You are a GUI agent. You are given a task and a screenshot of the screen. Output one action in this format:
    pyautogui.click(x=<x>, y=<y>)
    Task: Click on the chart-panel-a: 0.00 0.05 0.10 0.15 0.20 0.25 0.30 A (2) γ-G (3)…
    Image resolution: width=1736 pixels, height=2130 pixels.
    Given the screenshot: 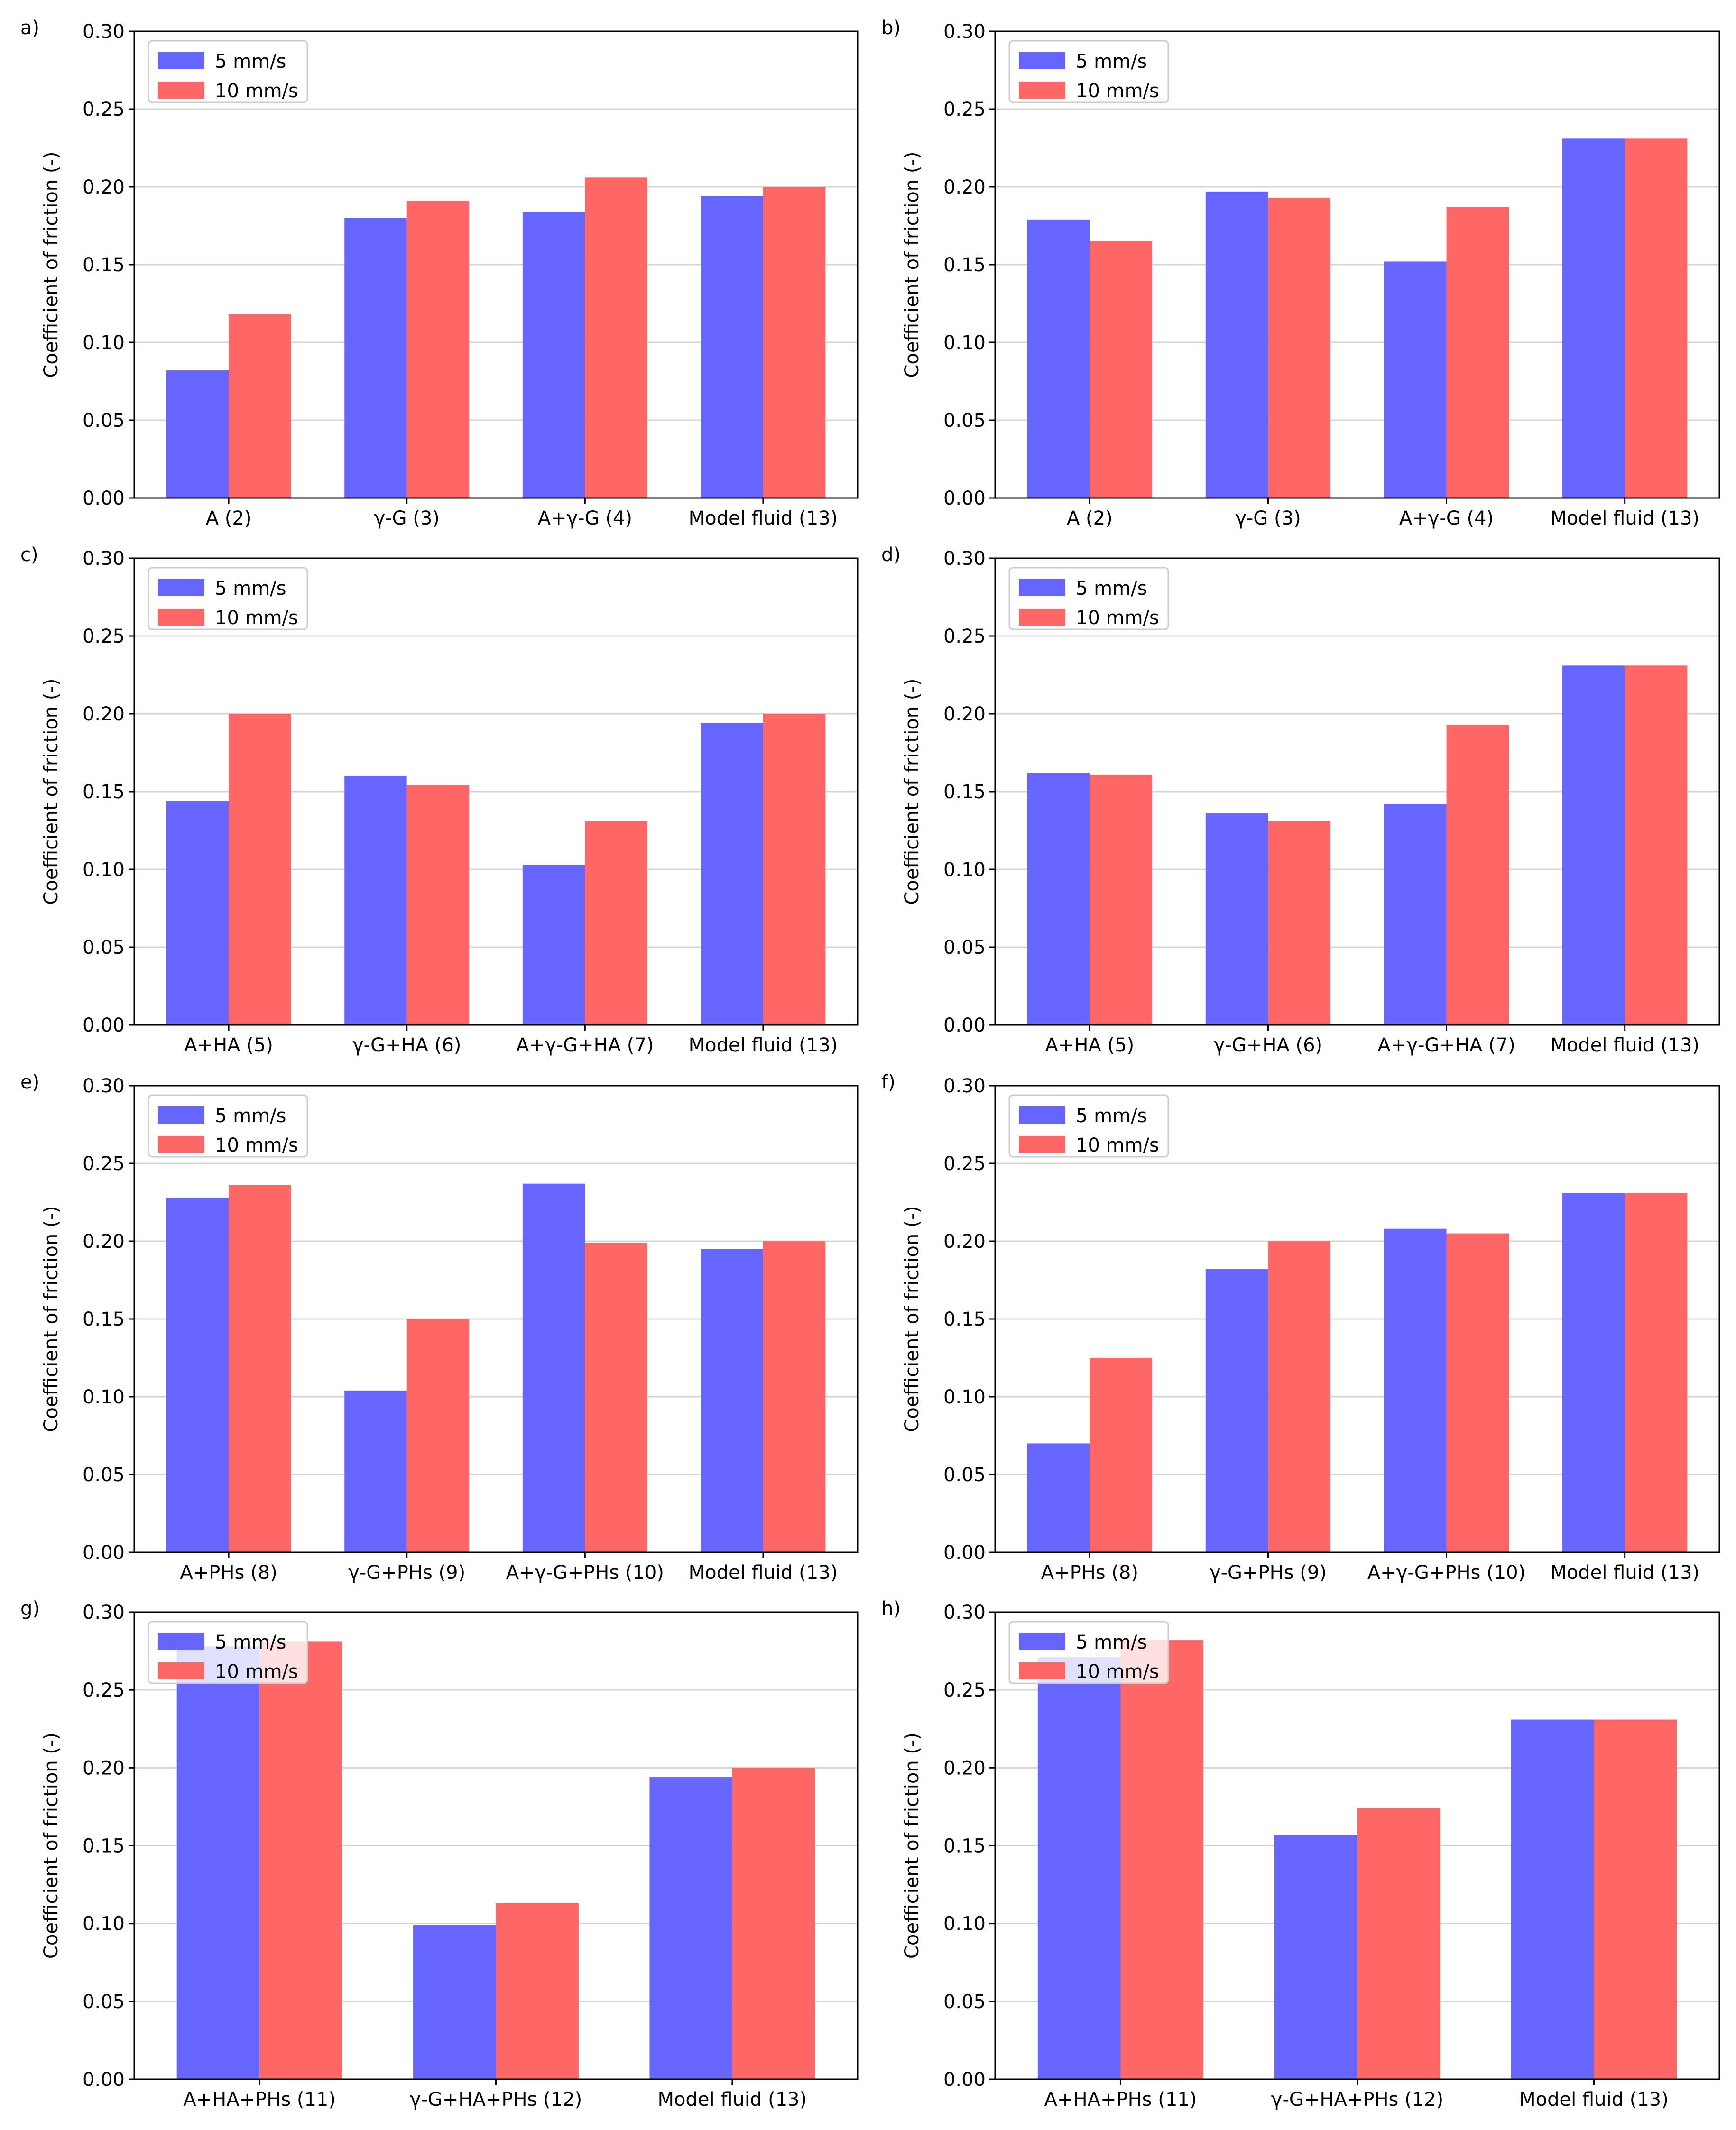 What is the action you would take?
    pyautogui.click(x=439, y=273)
    